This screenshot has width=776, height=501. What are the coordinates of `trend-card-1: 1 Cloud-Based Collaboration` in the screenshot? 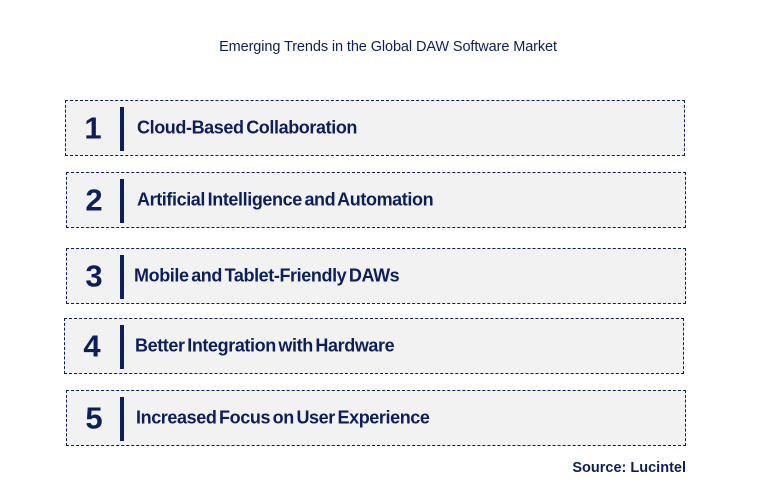 It's located at (375, 128).